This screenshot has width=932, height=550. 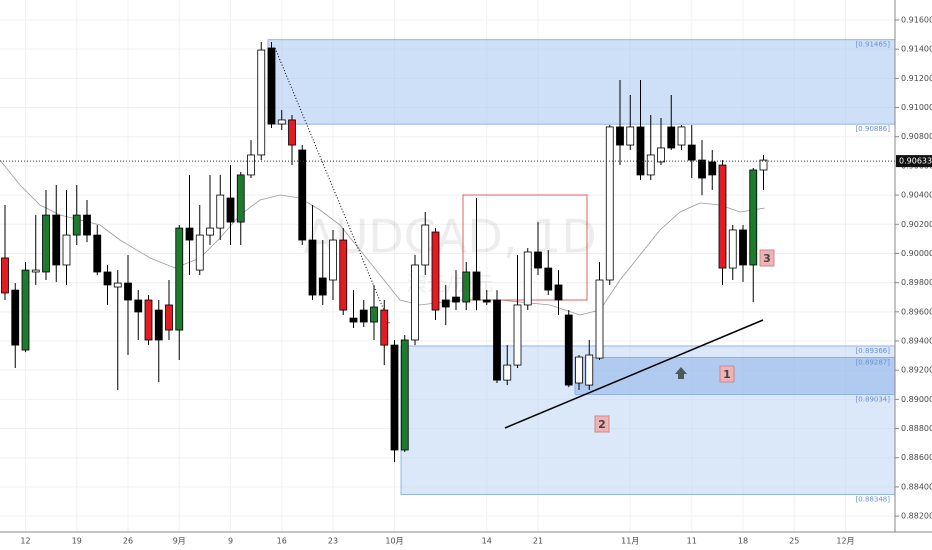 What do you see at coordinates (581, 82) in the screenshot?
I see `zone` at bounding box center [581, 82].